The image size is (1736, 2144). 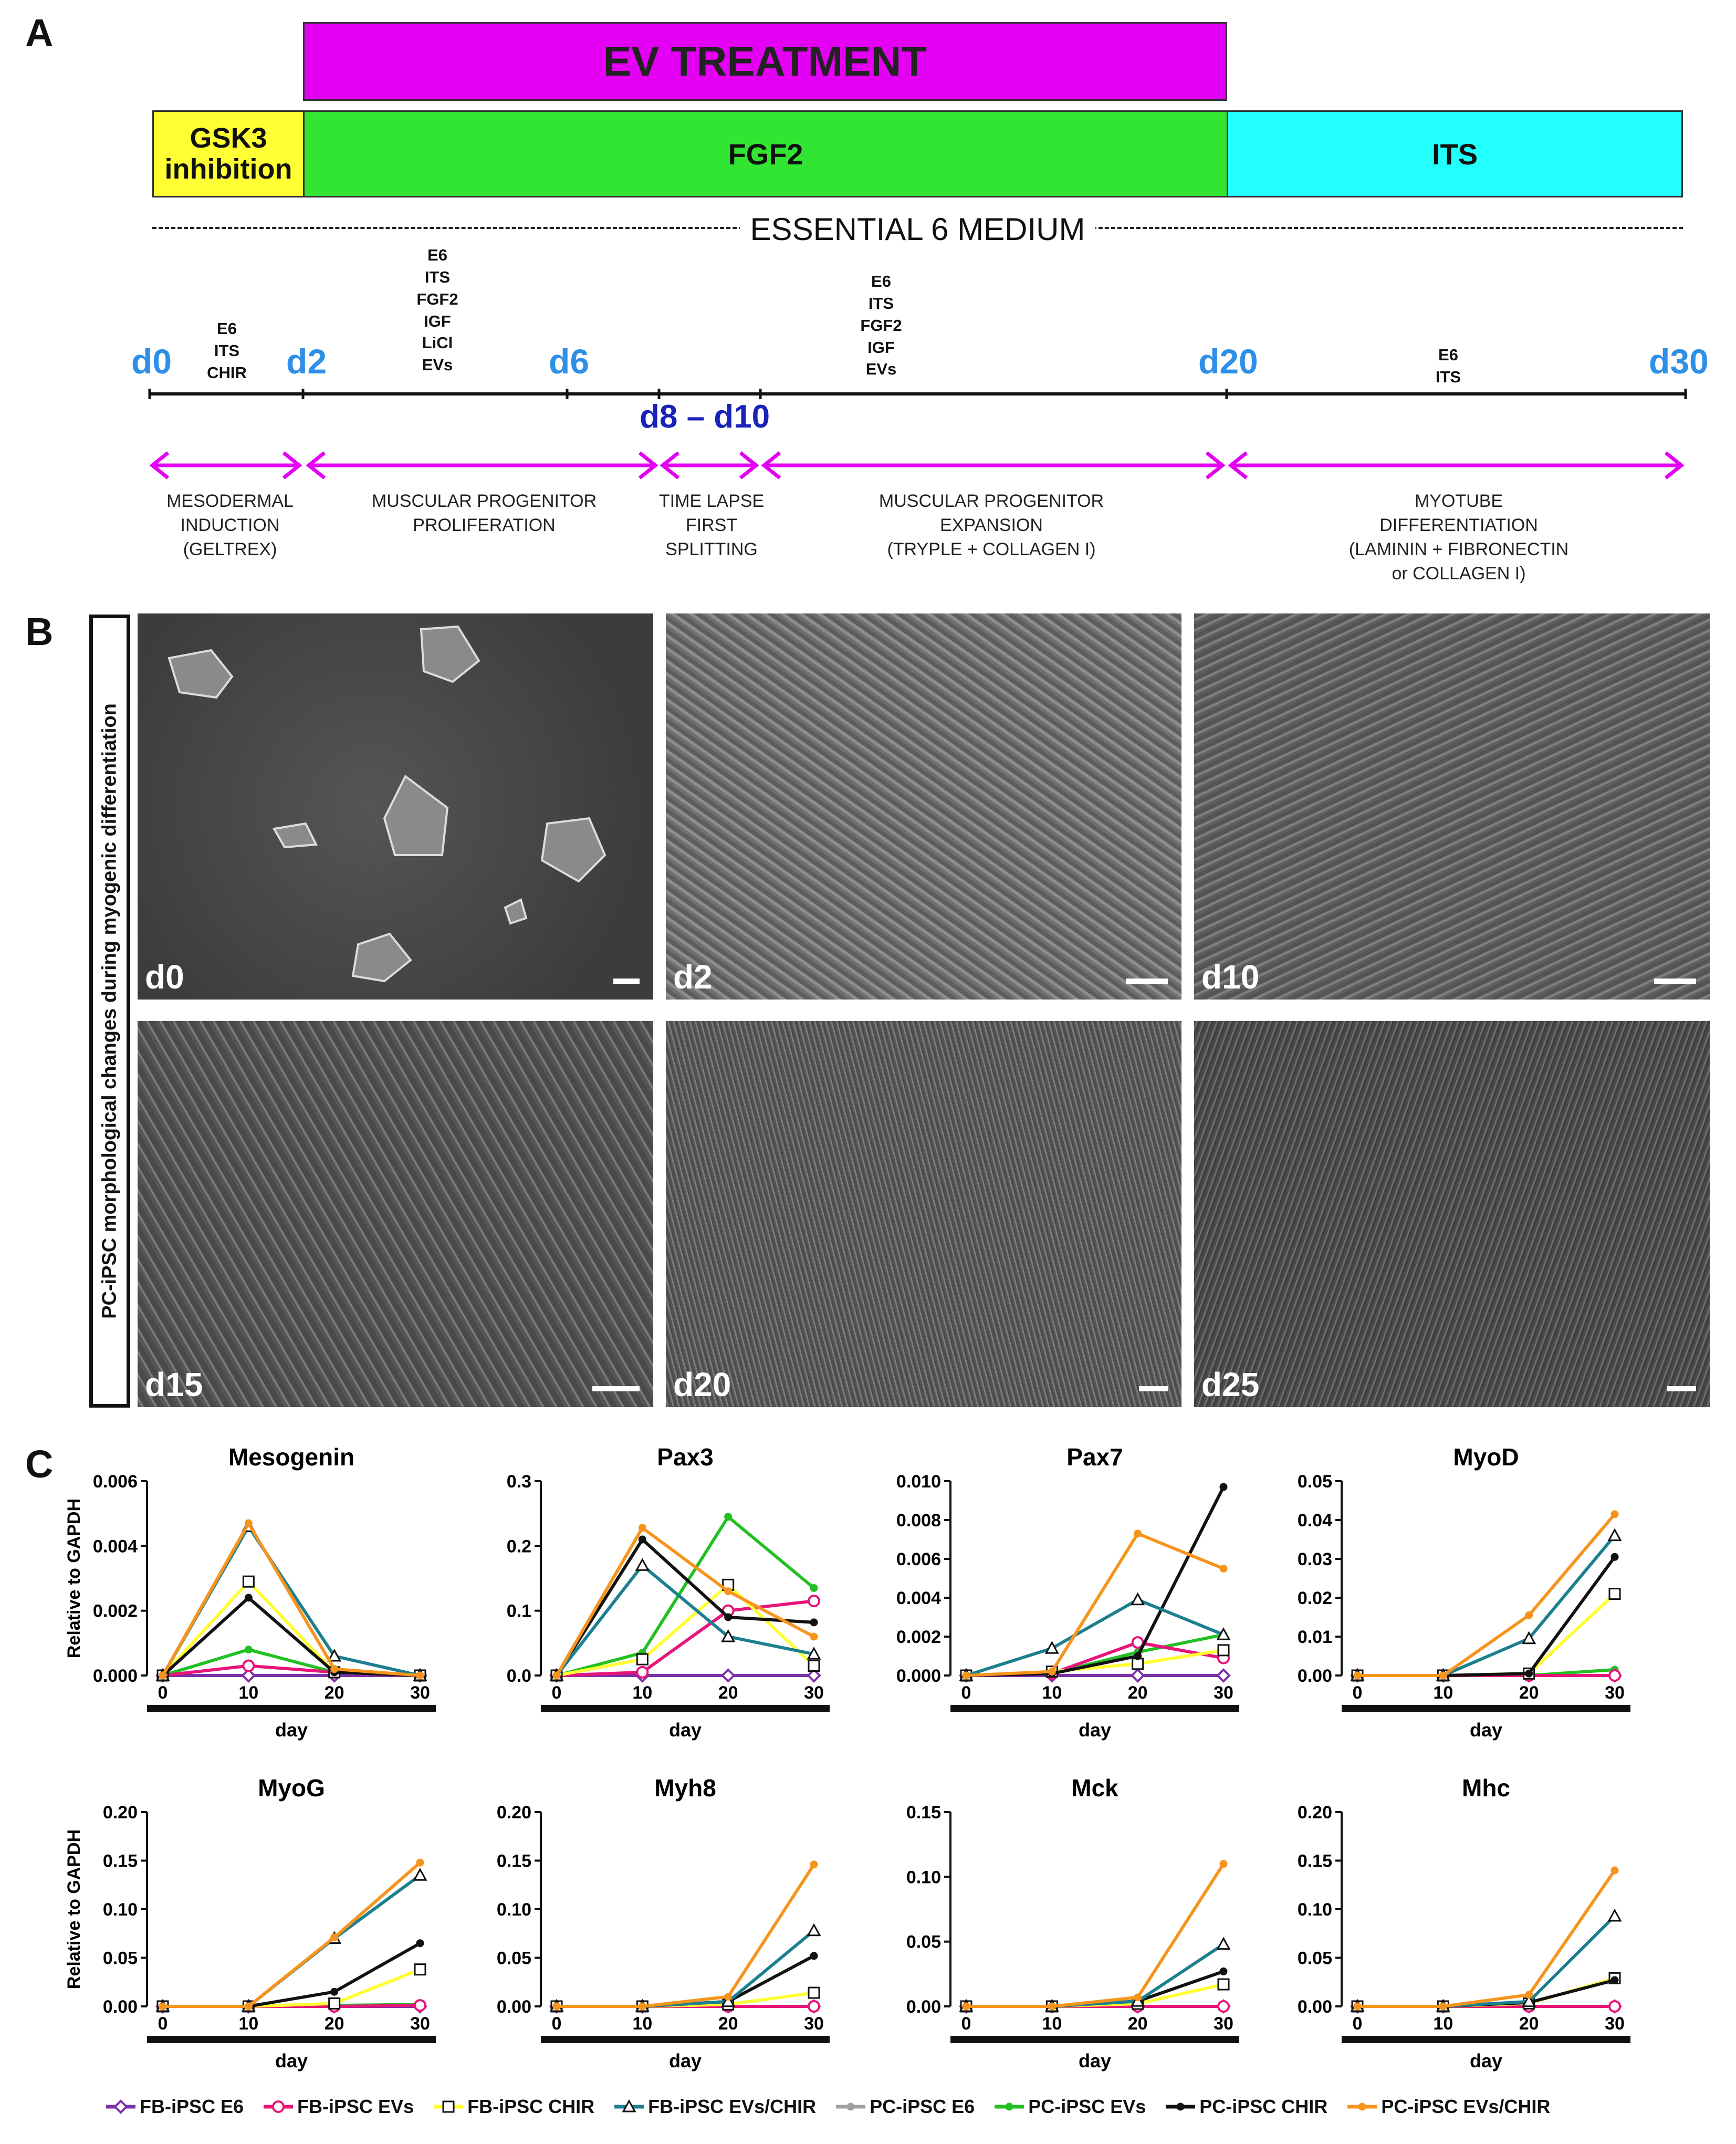 What do you see at coordinates (918, 435) in the screenshot?
I see `timeline-axis` at bounding box center [918, 435].